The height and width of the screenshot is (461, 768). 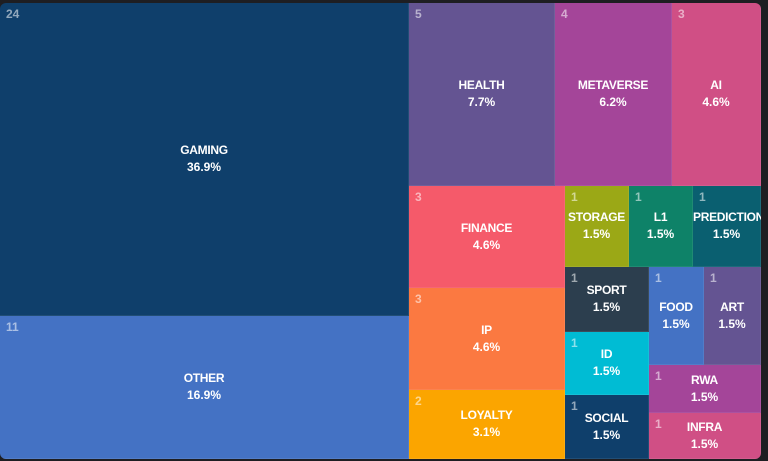 What do you see at coordinates (606, 354) in the screenshot?
I see `tile-name: ID` at bounding box center [606, 354].